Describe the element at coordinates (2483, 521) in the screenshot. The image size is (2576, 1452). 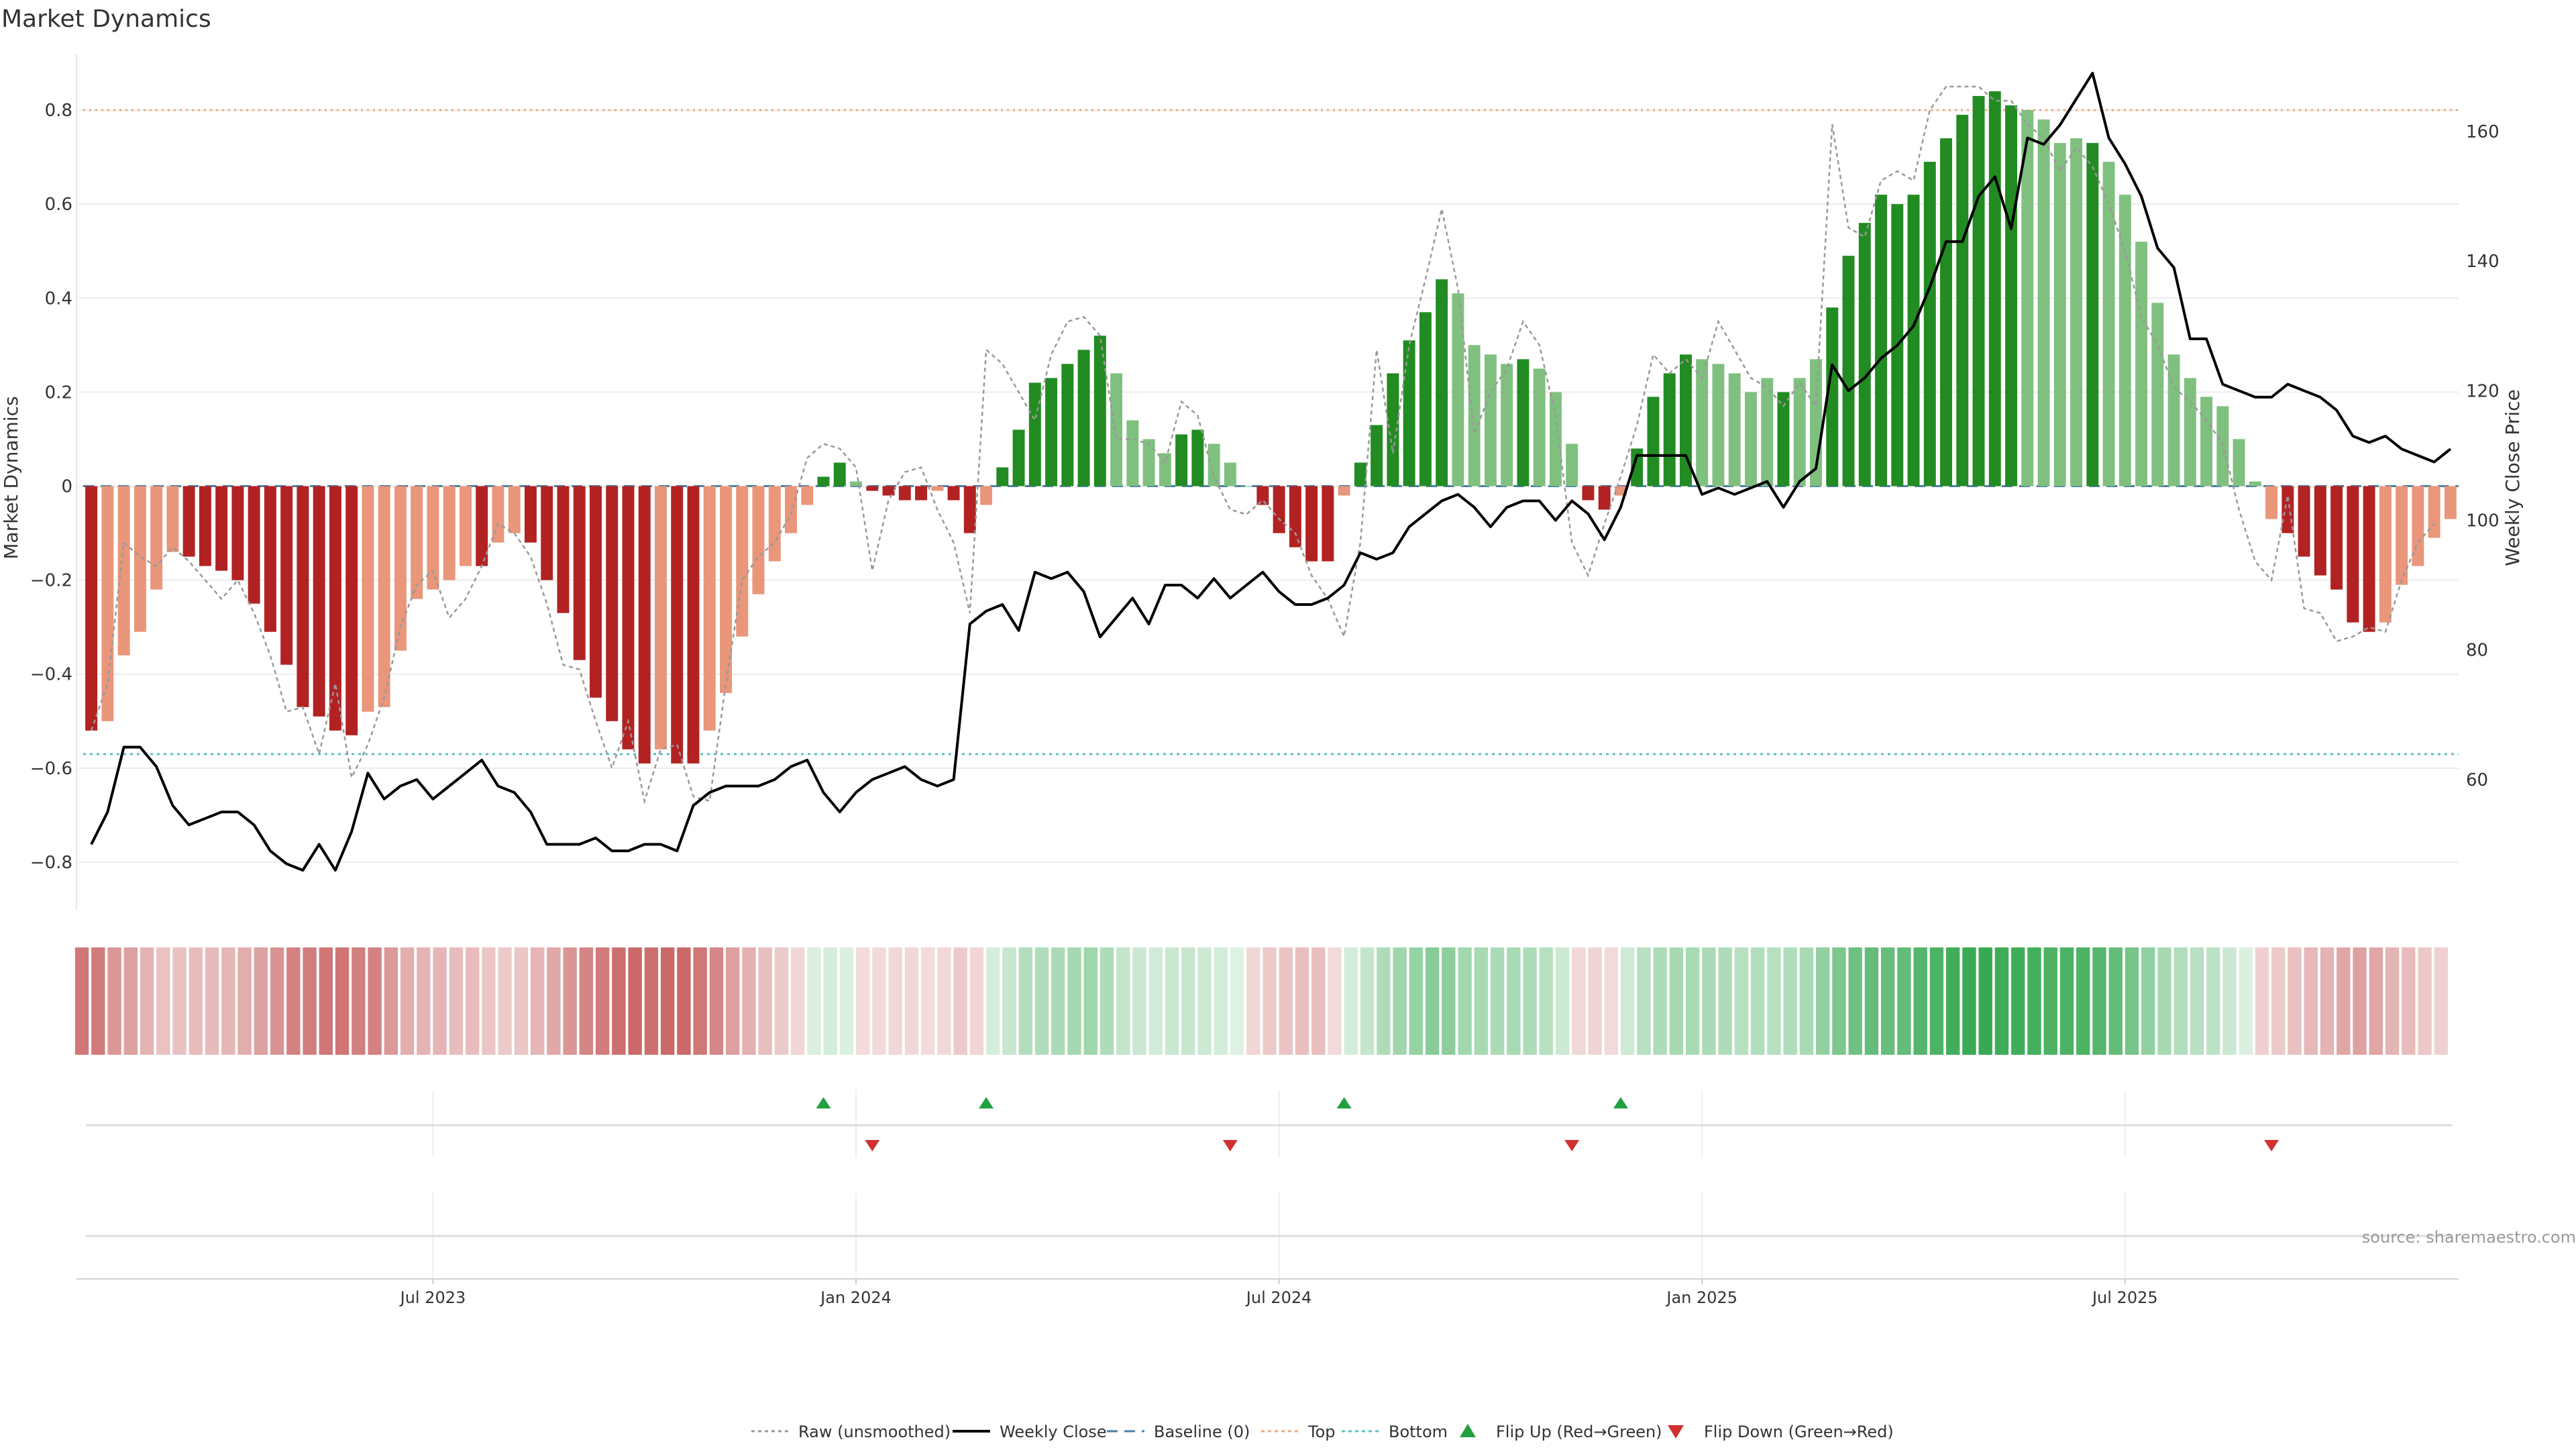
I see `y-tick-label-right-3: 100` at that location.